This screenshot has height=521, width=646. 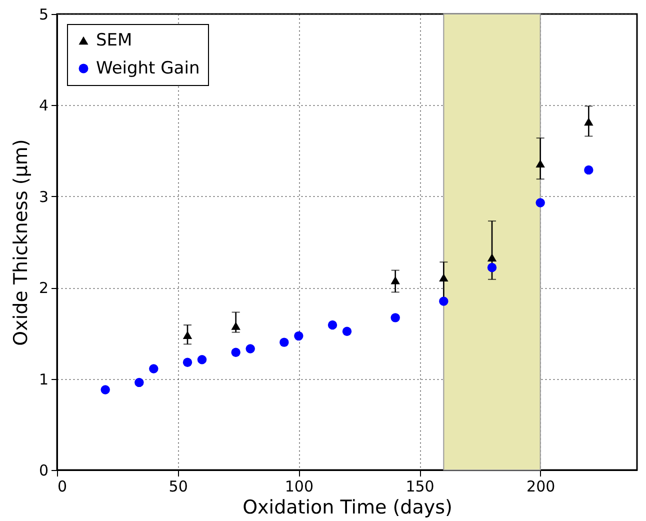 What do you see at coordinates (541, 487) in the screenshot?
I see `x-tick-label: 200` at bounding box center [541, 487].